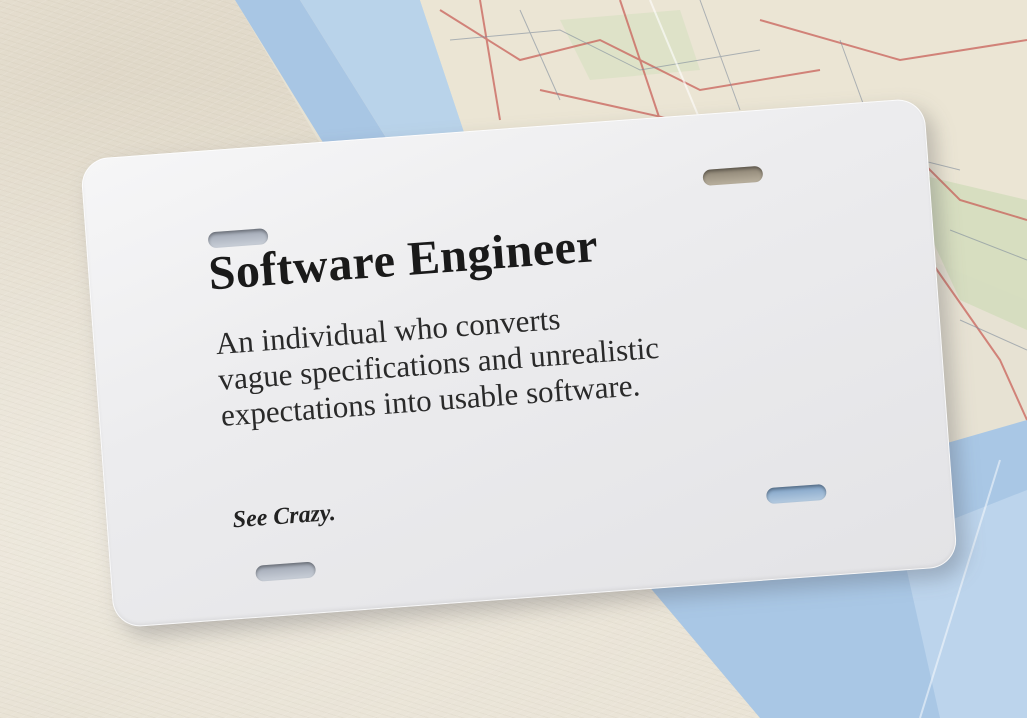 Image resolution: width=1027 pixels, height=718 pixels. Describe the element at coordinates (286, 571) in the screenshot. I see `mounting-slot-bottom-left` at that location.